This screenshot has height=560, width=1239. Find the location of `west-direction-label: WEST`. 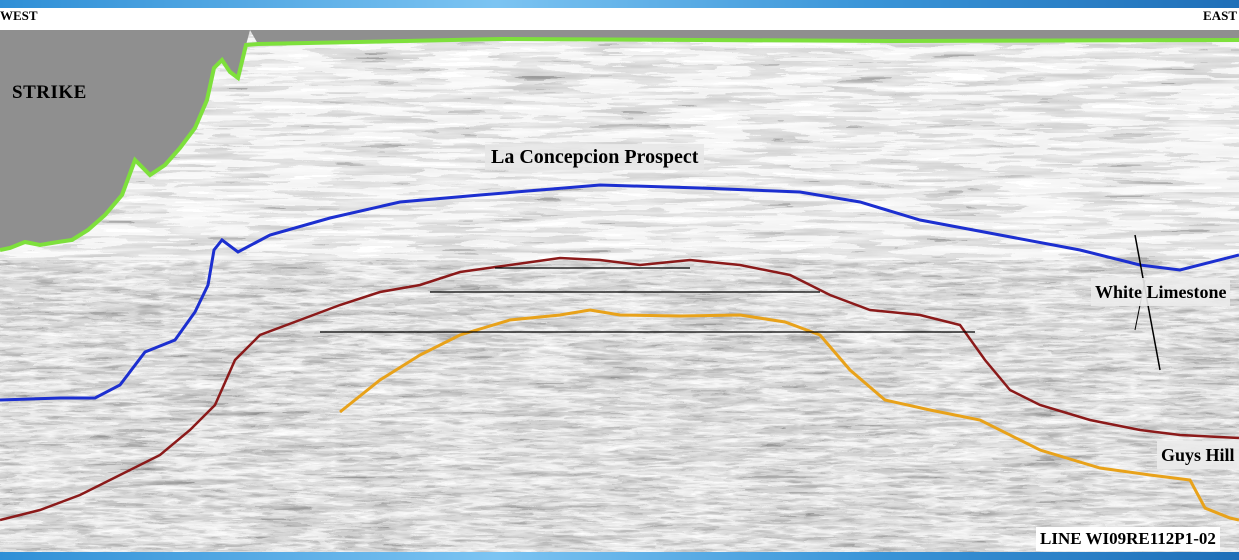

west-direction-label: WEST is located at coordinates (19, 15).